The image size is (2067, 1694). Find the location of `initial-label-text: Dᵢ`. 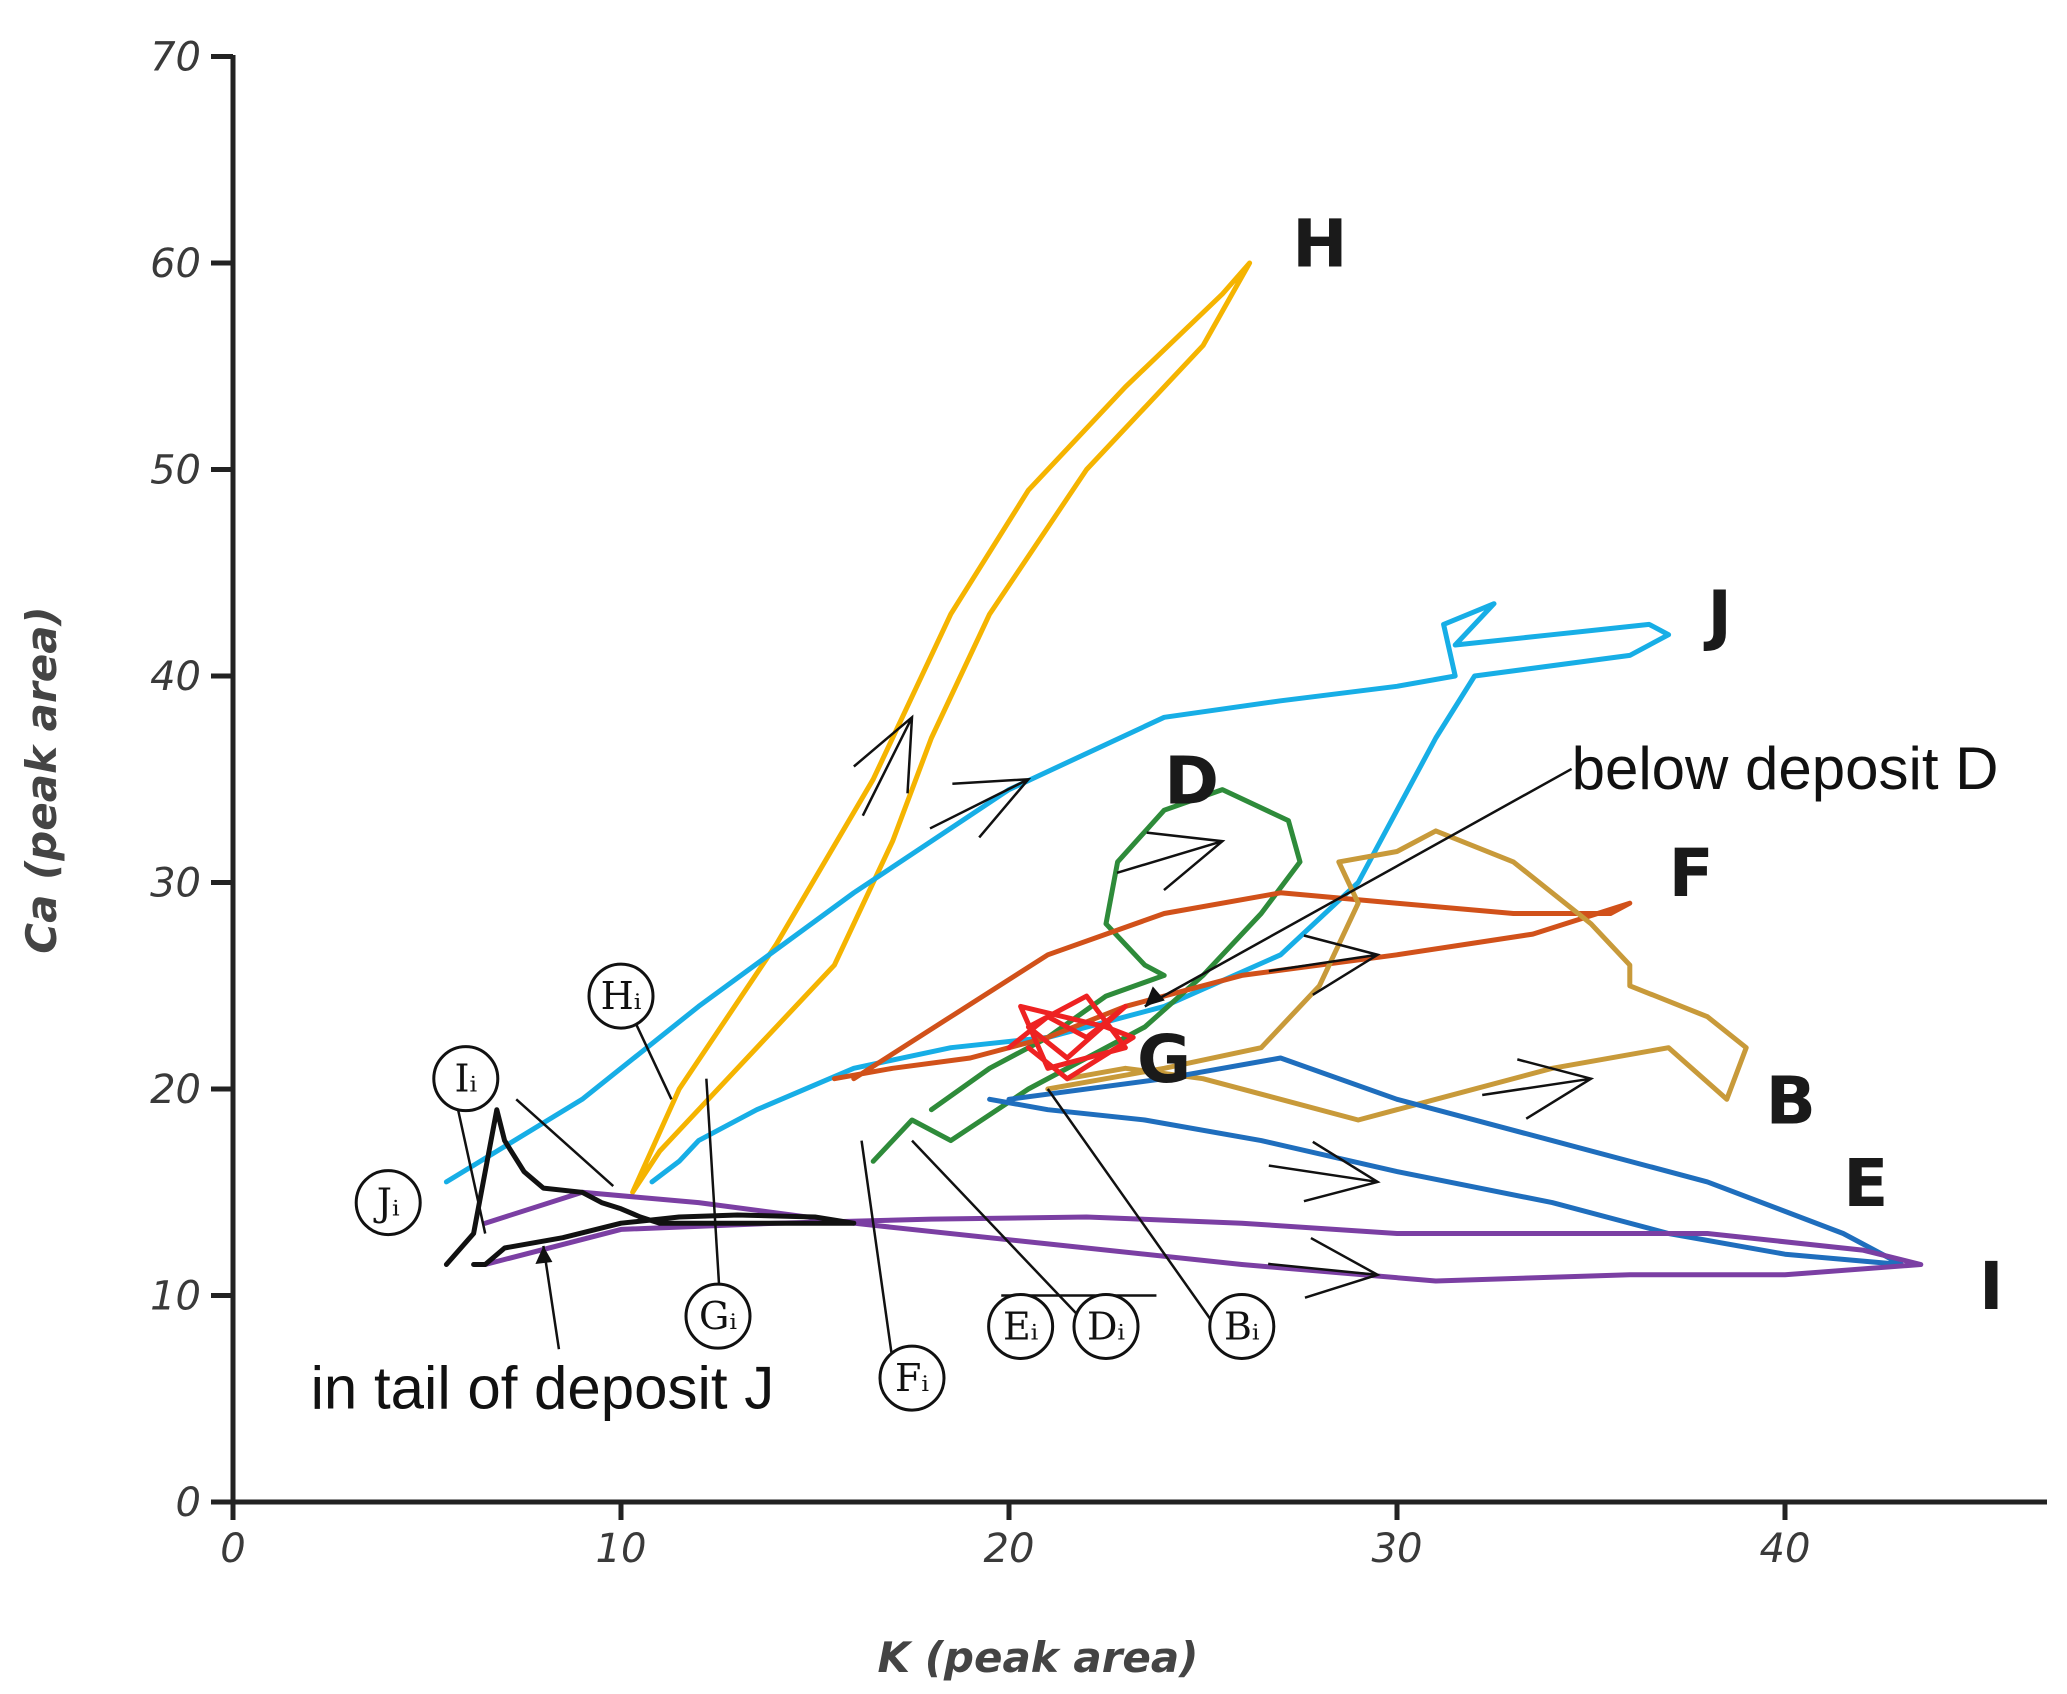

initial-label-text: Dᵢ is located at coordinates (1106, 1326).